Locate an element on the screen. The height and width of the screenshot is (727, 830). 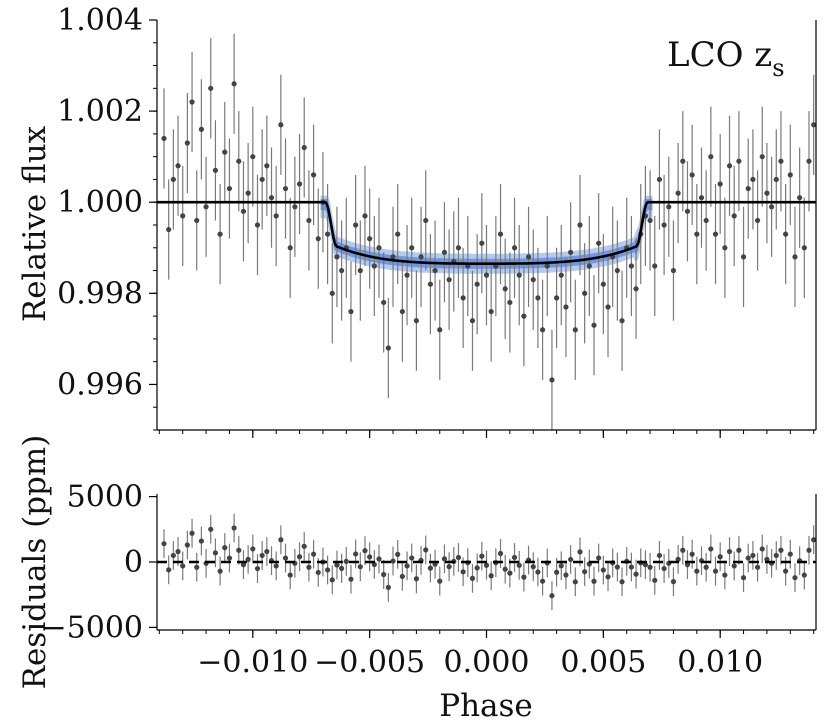
x-tick-label: 0.010 is located at coordinates (720, 662).